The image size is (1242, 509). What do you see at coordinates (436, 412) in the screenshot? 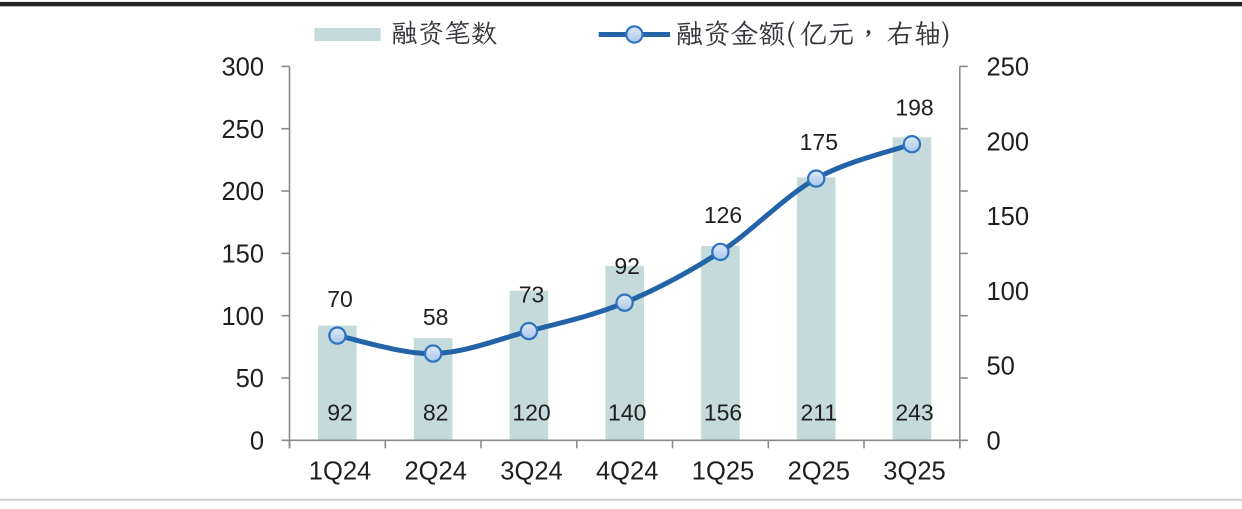
I see `svg-text: 82` at bounding box center [436, 412].